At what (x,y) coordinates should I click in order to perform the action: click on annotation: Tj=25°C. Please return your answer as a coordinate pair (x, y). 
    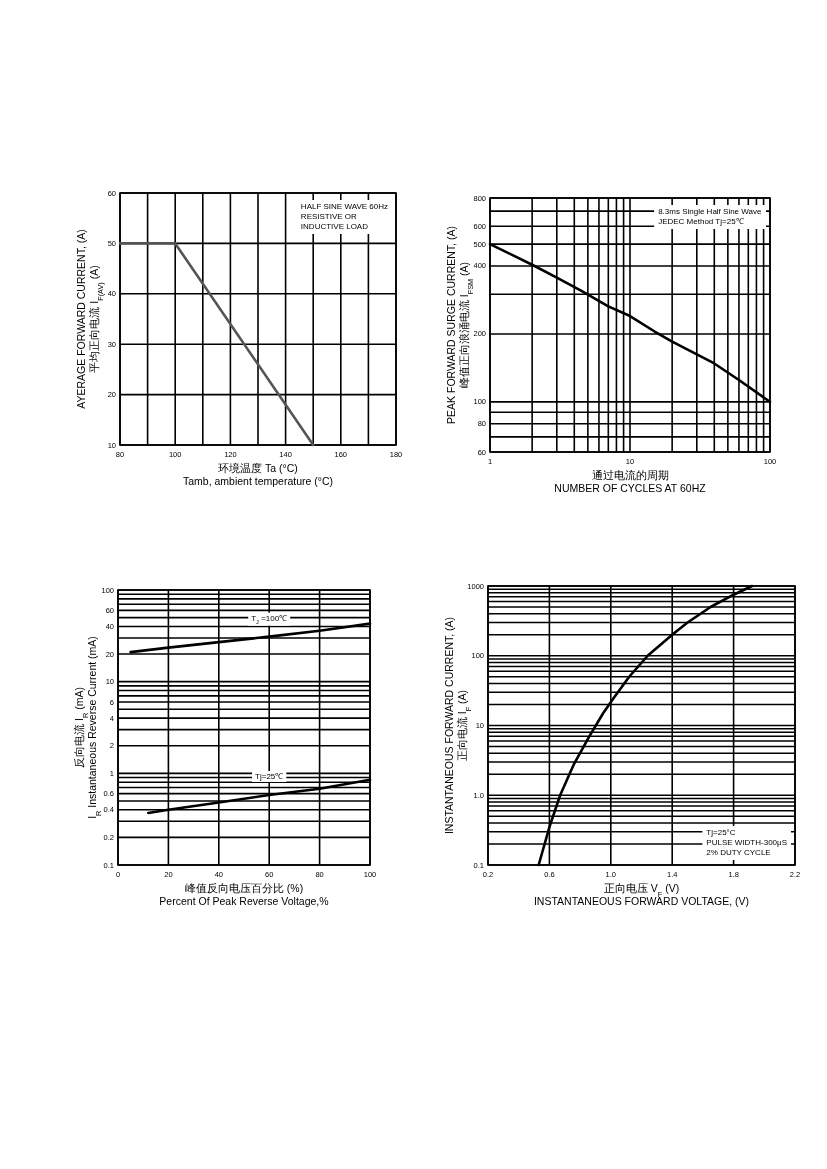
    Looking at the image, I should click on (721, 832).